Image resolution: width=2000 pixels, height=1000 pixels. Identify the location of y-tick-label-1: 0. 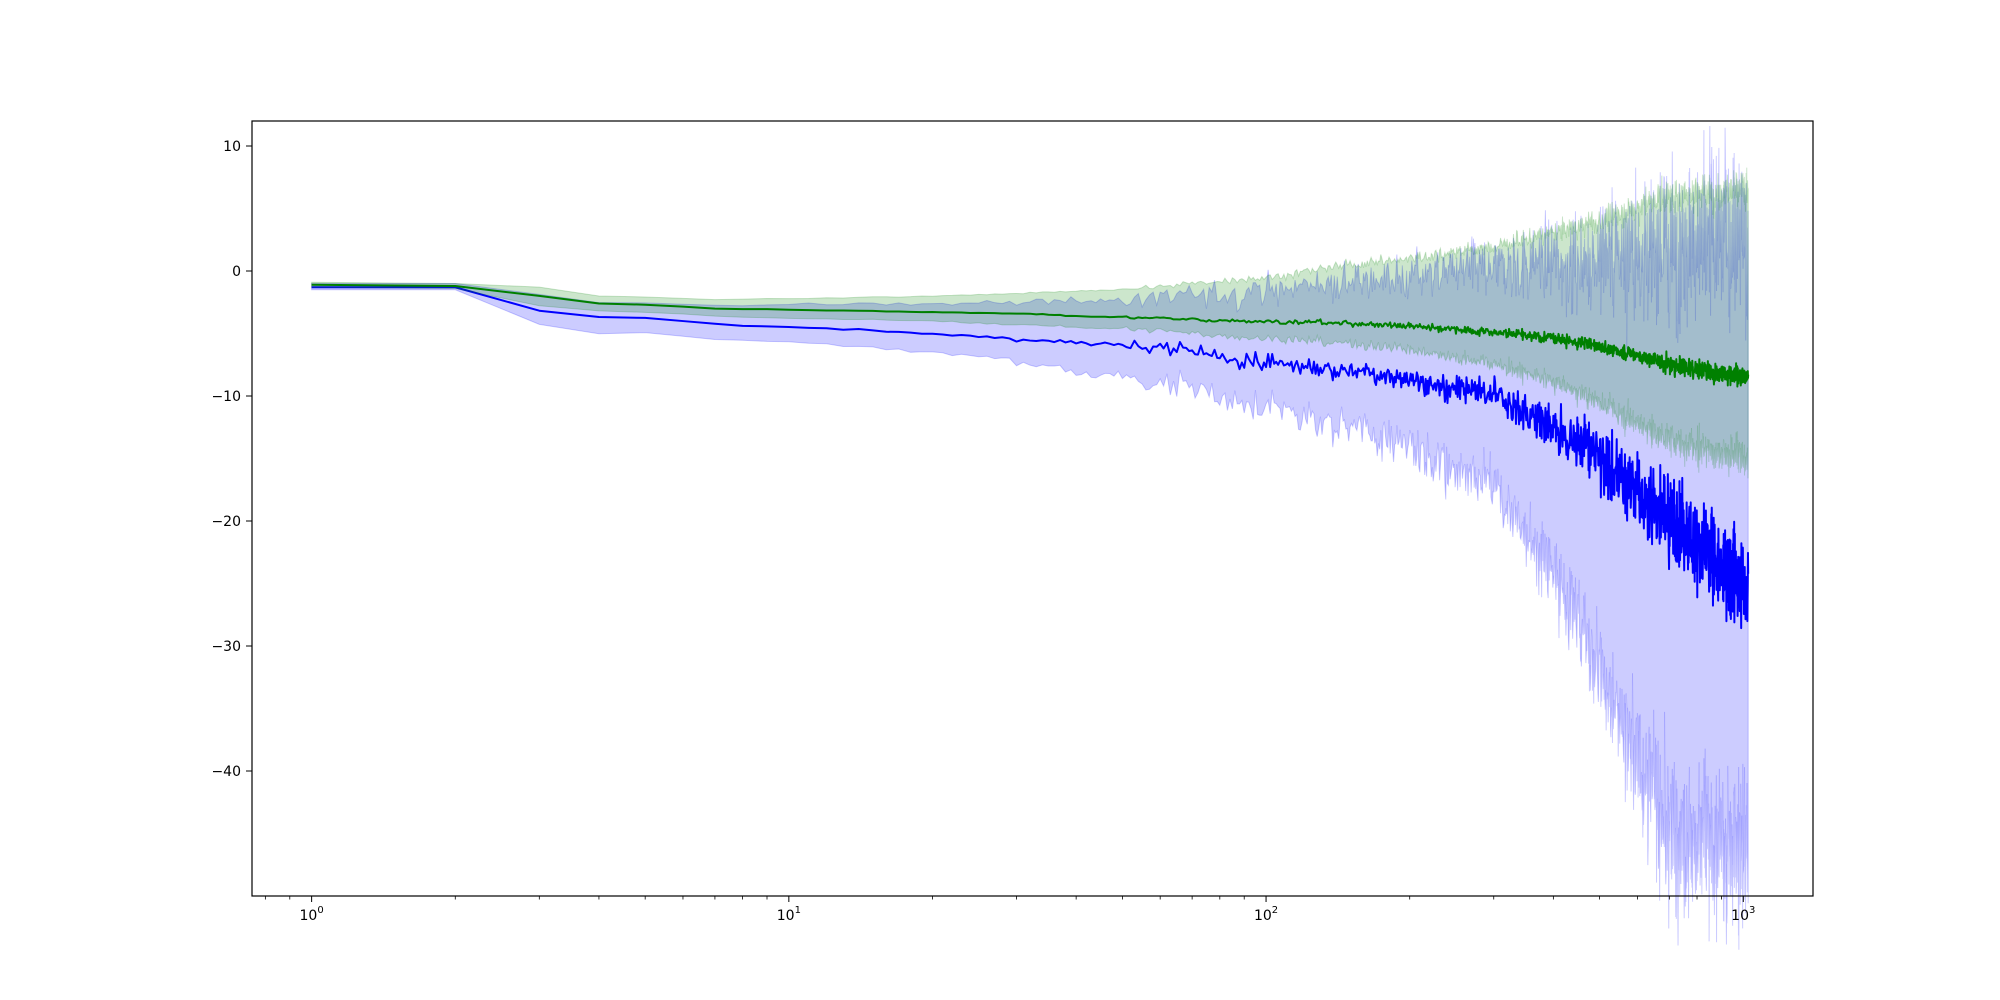
(236, 272).